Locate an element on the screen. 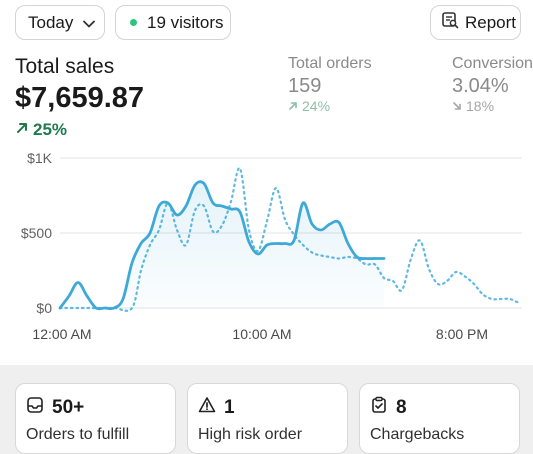  x-tick-label: 8:00 PM is located at coordinates (462, 334).